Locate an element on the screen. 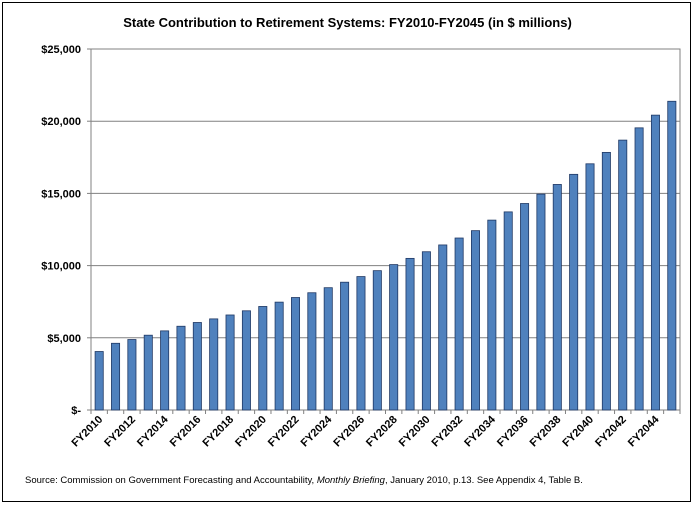  y-tick-label: $20,000 is located at coordinates (61, 122).